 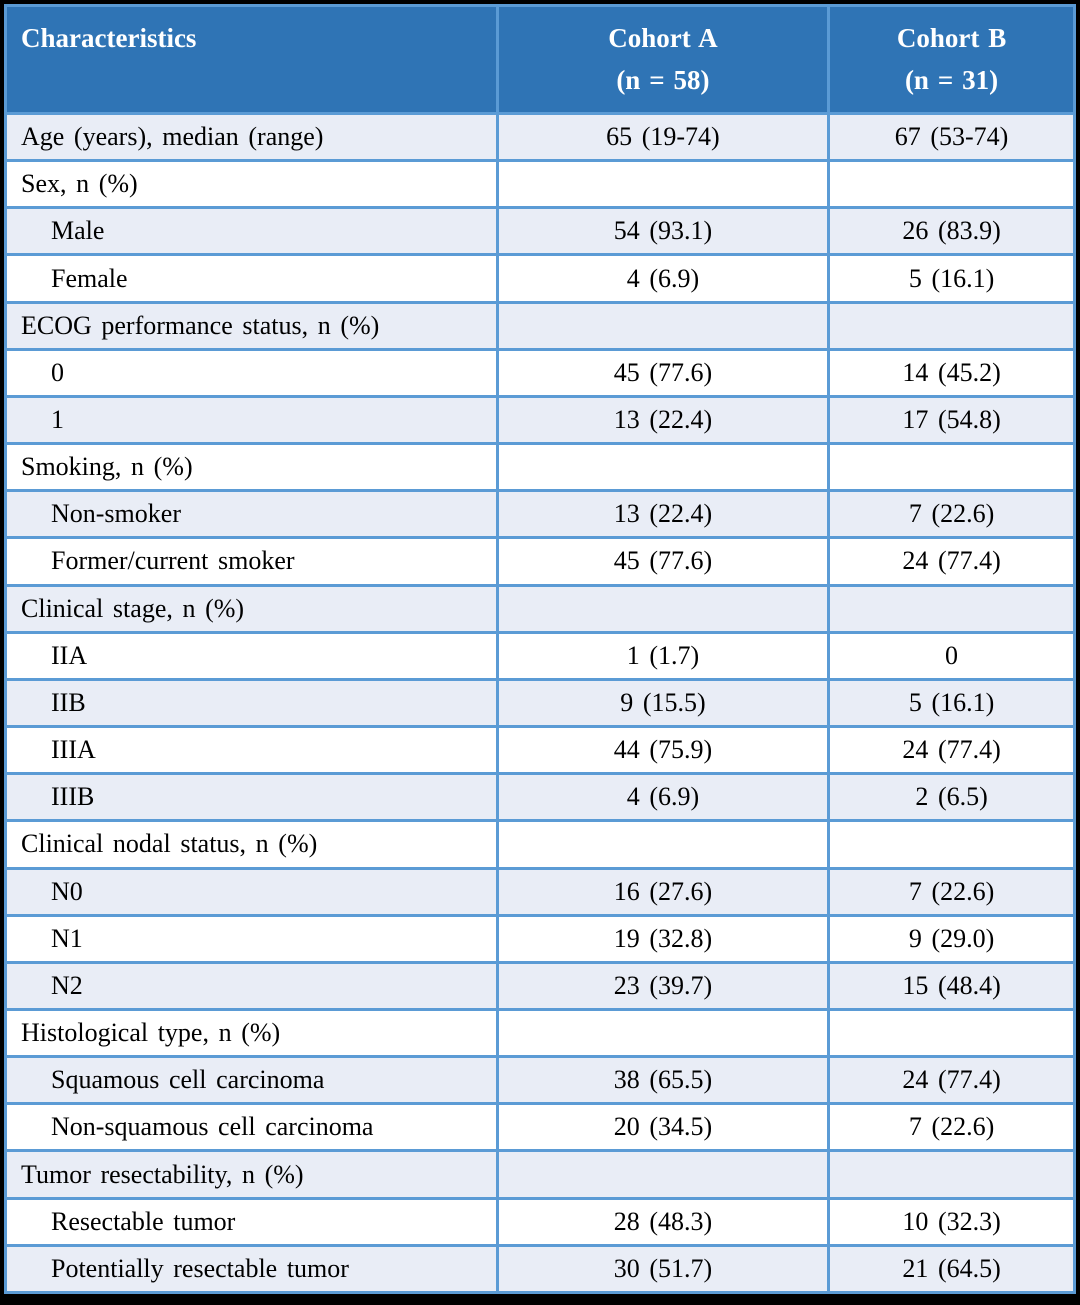 I want to click on table-row: N1 19 (32.8) 9 (29.0), so click(x=540, y=938).